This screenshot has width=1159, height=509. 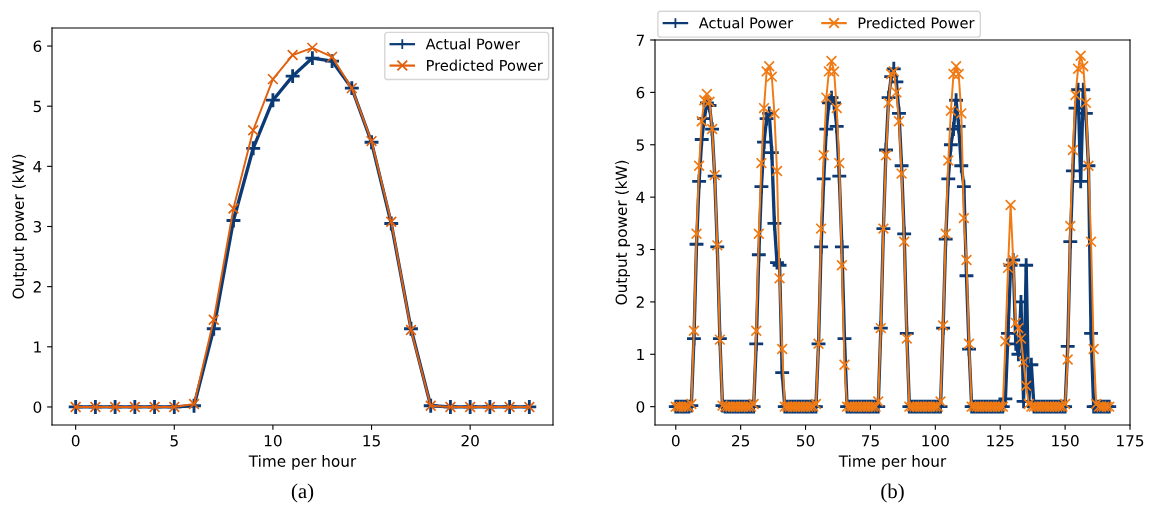 What do you see at coordinates (273, 440) in the screenshot?
I see `x-tick-label: 10` at bounding box center [273, 440].